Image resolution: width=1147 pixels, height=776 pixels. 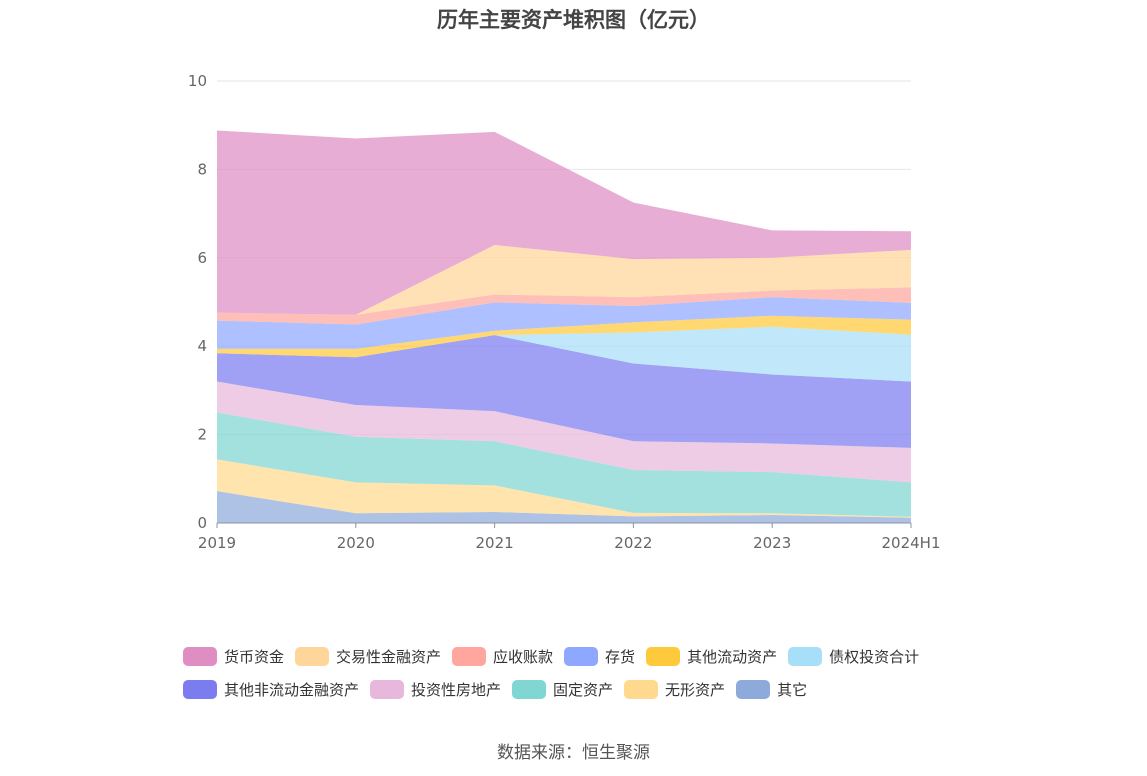 I want to click on y-tick-label: 10, so click(x=197, y=81).